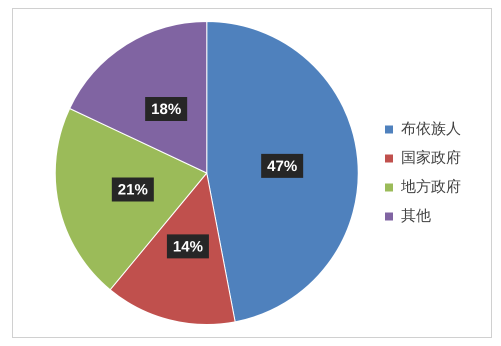  What do you see at coordinates (187, 247) in the screenshot?
I see `data-label: 14%` at bounding box center [187, 247].